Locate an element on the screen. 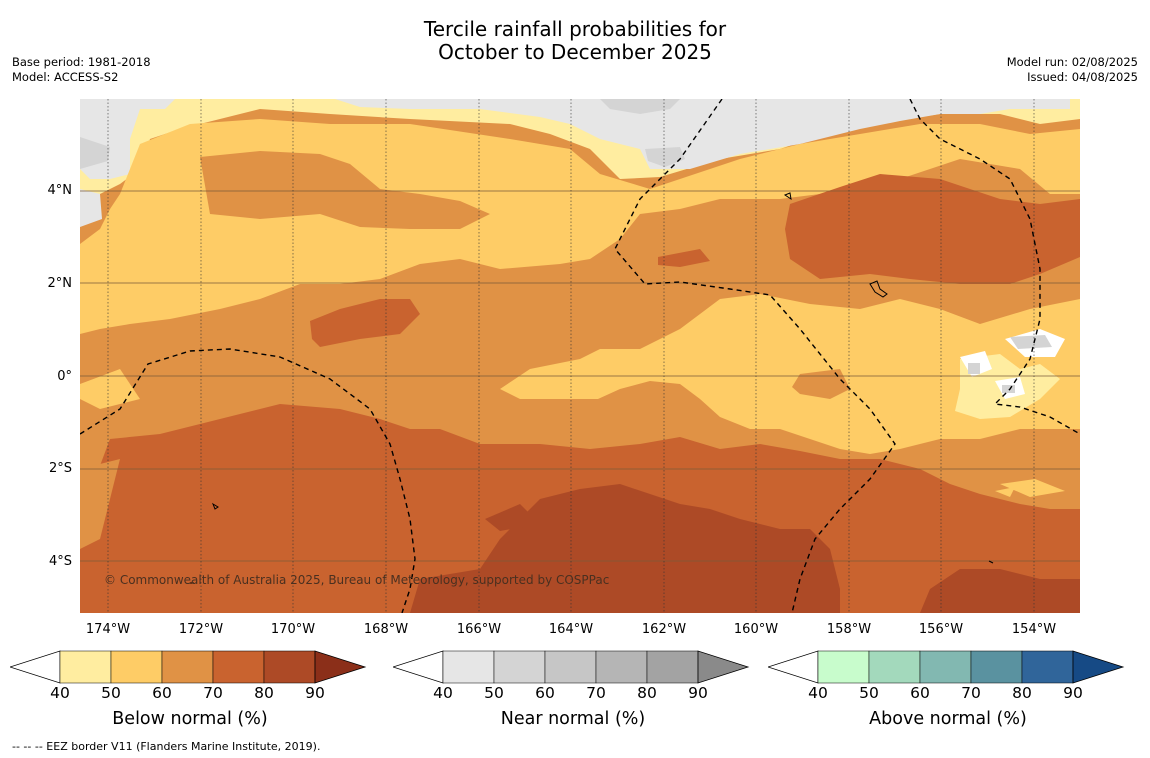  lon-label-156W: 156°W is located at coordinates (941, 629).